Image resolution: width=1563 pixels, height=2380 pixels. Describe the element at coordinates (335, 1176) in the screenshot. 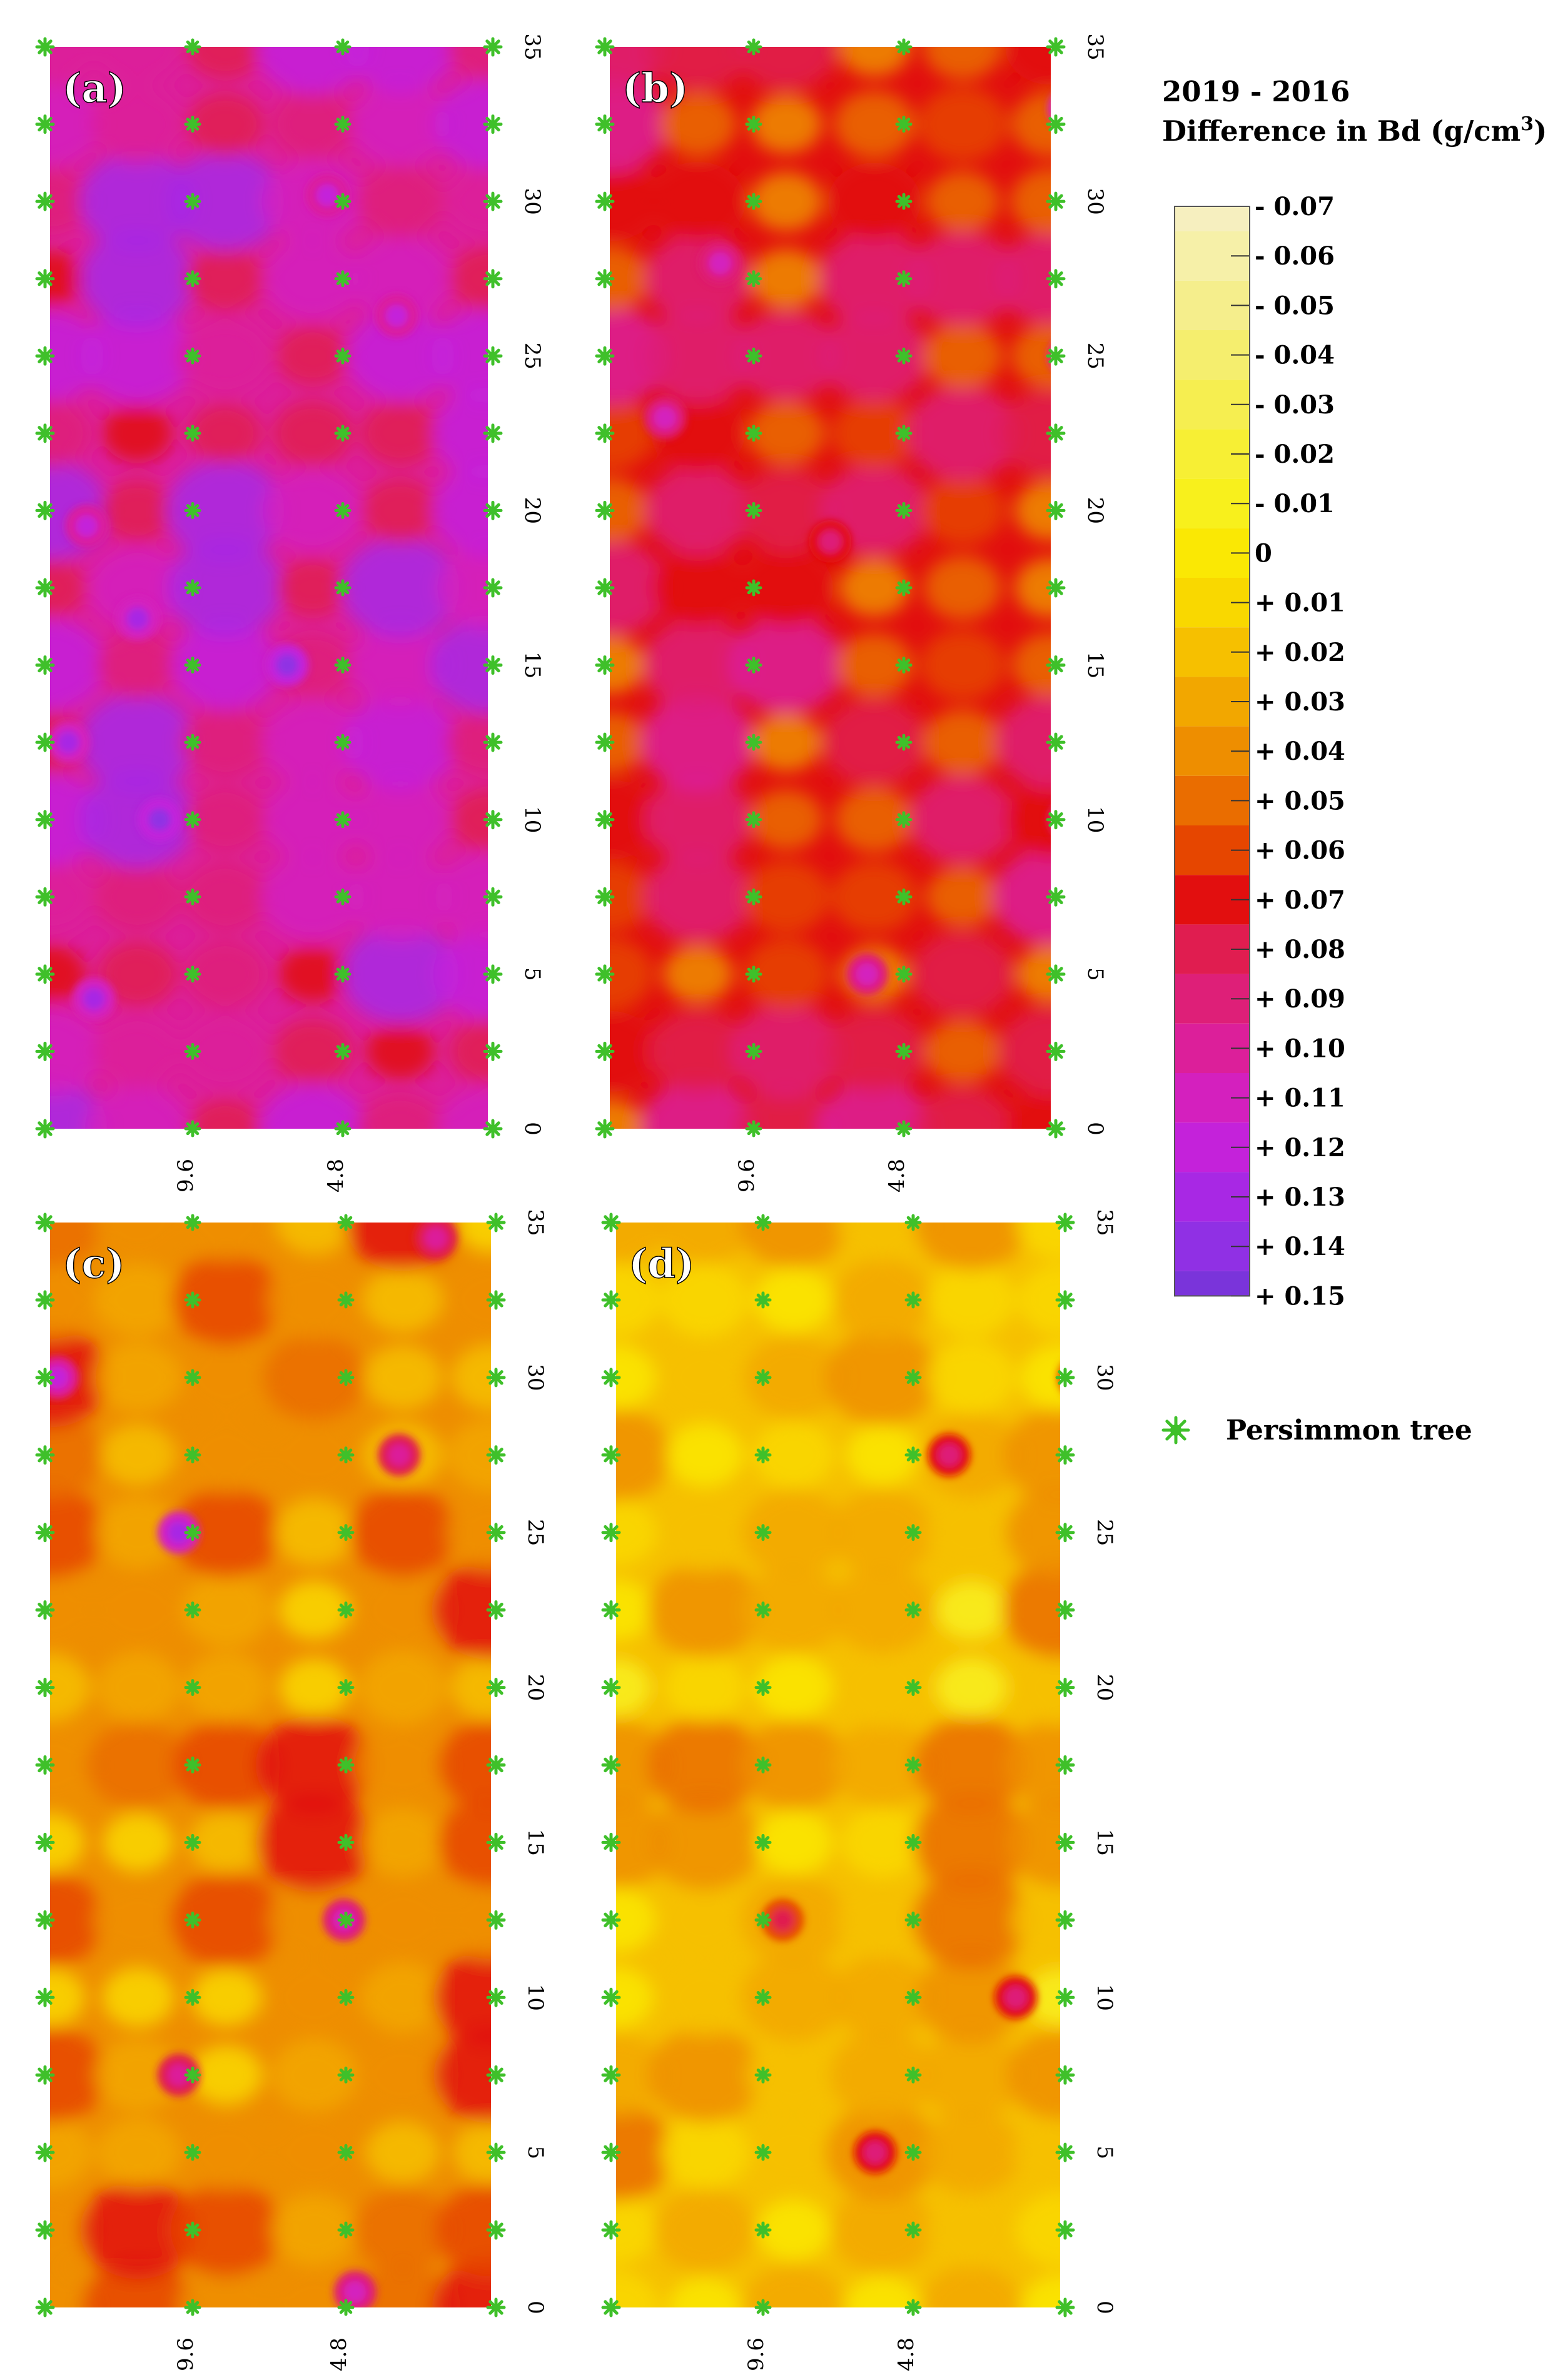

I see `x-tick-label: 4.8` at that location.